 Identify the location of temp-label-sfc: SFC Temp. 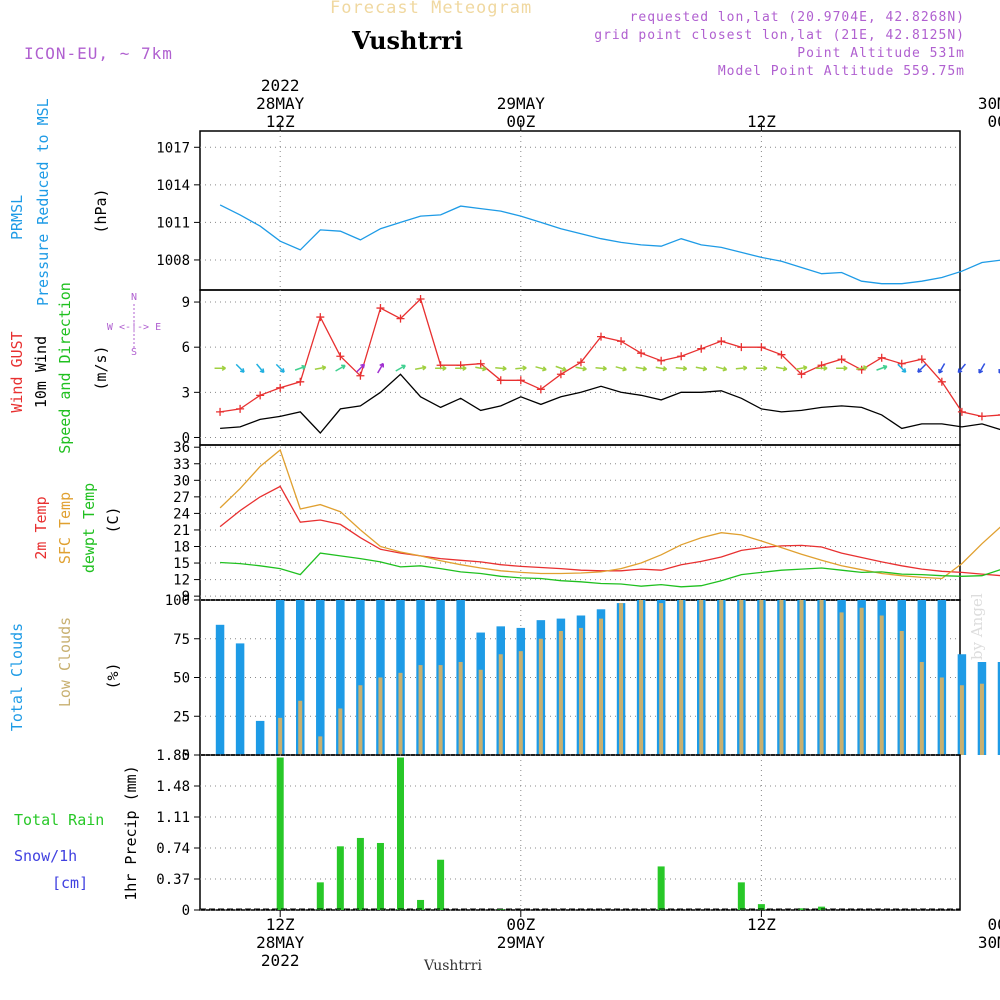
(65, 528).